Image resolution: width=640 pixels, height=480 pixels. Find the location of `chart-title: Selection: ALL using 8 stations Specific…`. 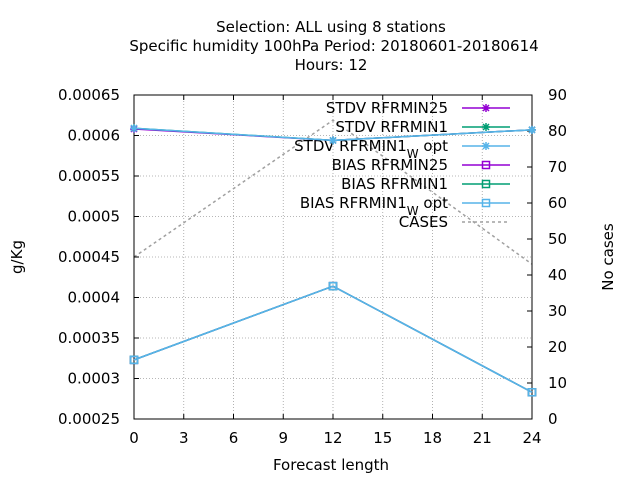

chart-title: Selection: ALL using 8 stations Specific… is located at coordinates (333, 46).